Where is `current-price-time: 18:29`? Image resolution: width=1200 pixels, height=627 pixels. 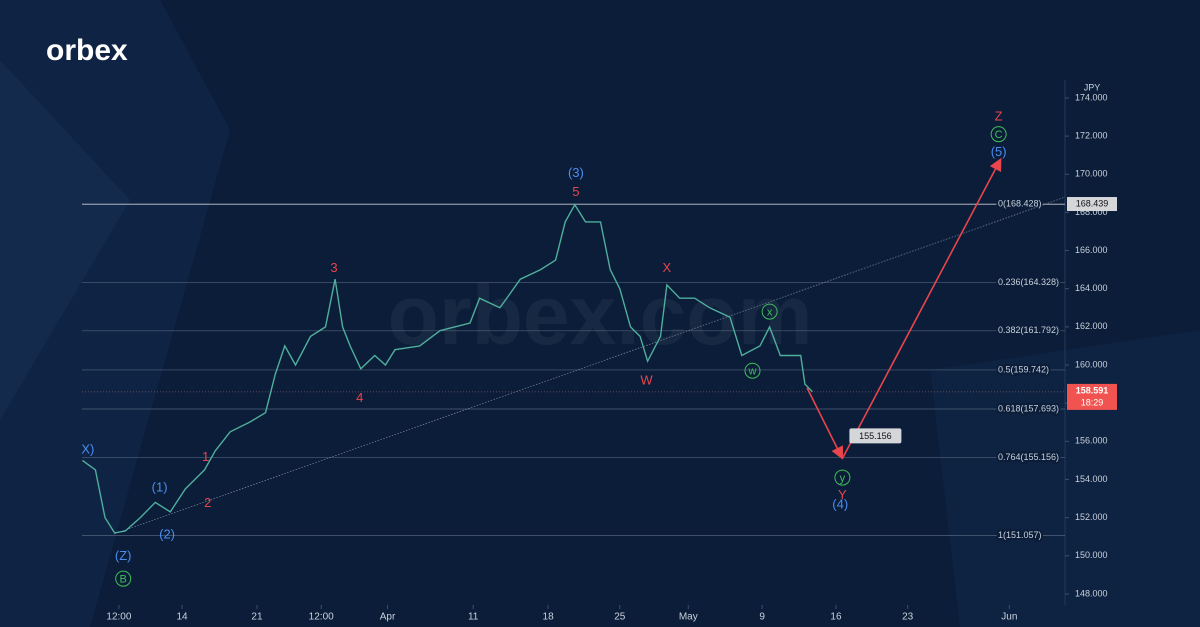 current-price-time: 18:29 is located at coordinates (1092, 402).